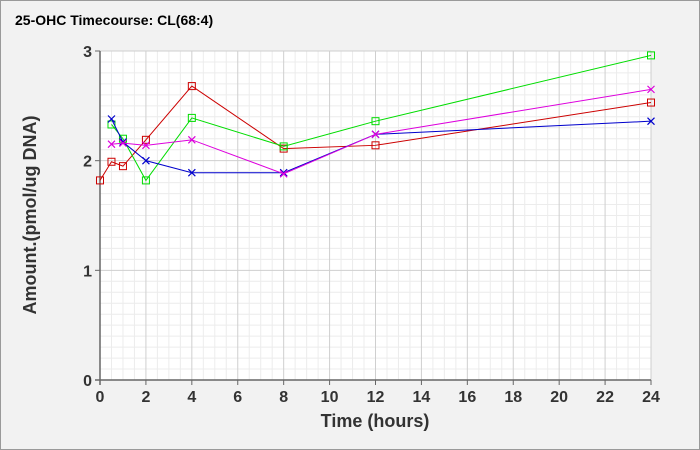 This screenshot has width=700, height=450. Describe the element at coordinates (422, 397) in the screenshot. I see `x-tick-label: 14` at that location.